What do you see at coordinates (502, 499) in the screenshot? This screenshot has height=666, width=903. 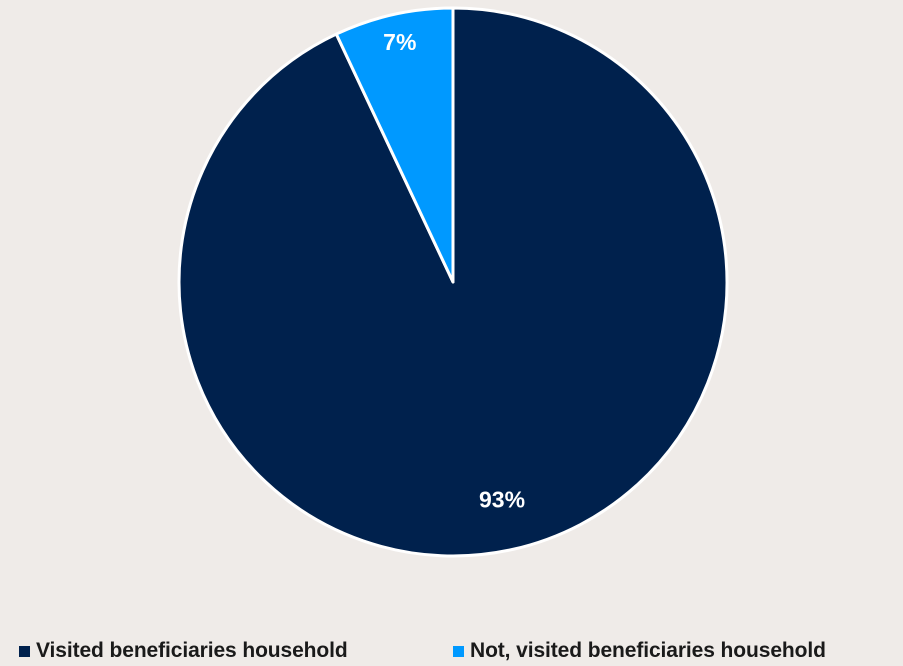 I see `data-label-visited: 93%` at bounding box center [502, 499].